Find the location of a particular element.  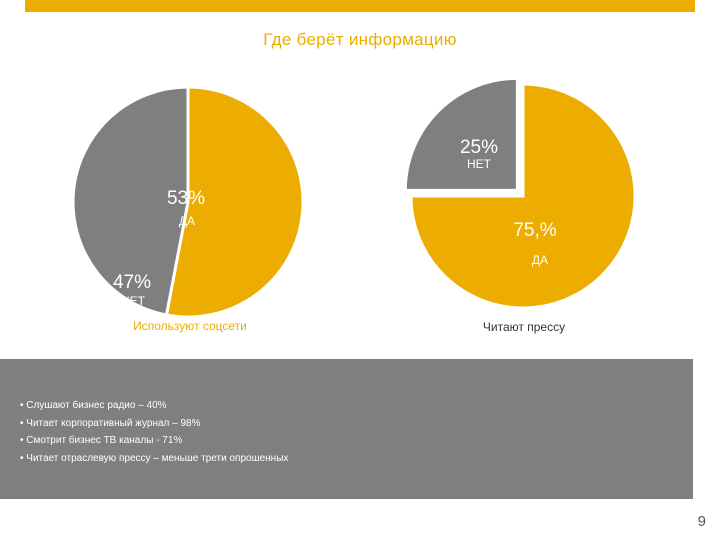

pie-chart-social-media: 53% ДА 47% НЕТ is located at coordinates (188, 202).